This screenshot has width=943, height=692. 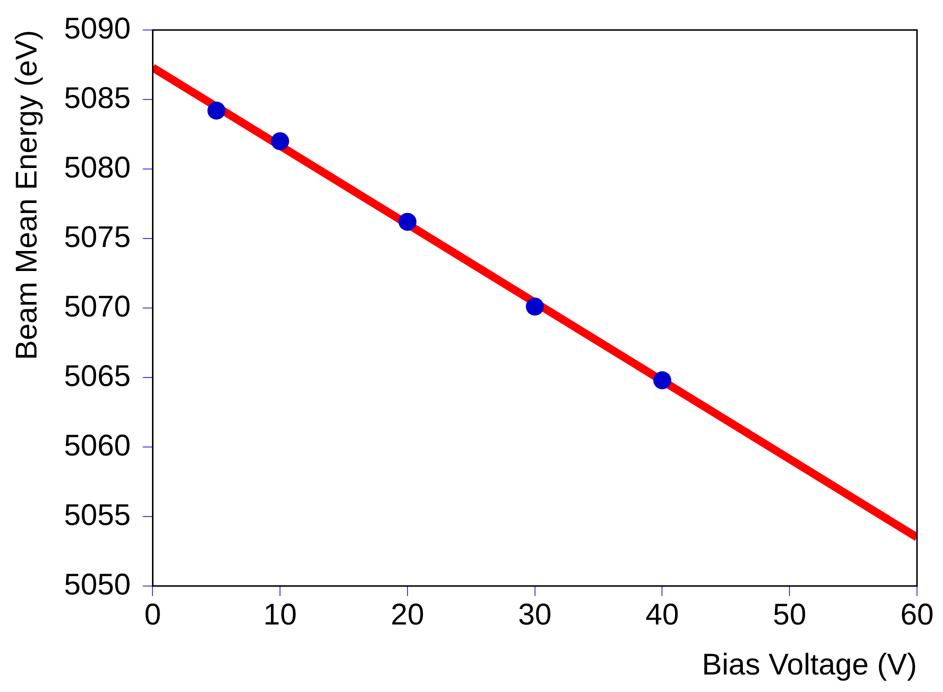 I want to click on y-tick-label: 5070, so click(x=97, y=307).